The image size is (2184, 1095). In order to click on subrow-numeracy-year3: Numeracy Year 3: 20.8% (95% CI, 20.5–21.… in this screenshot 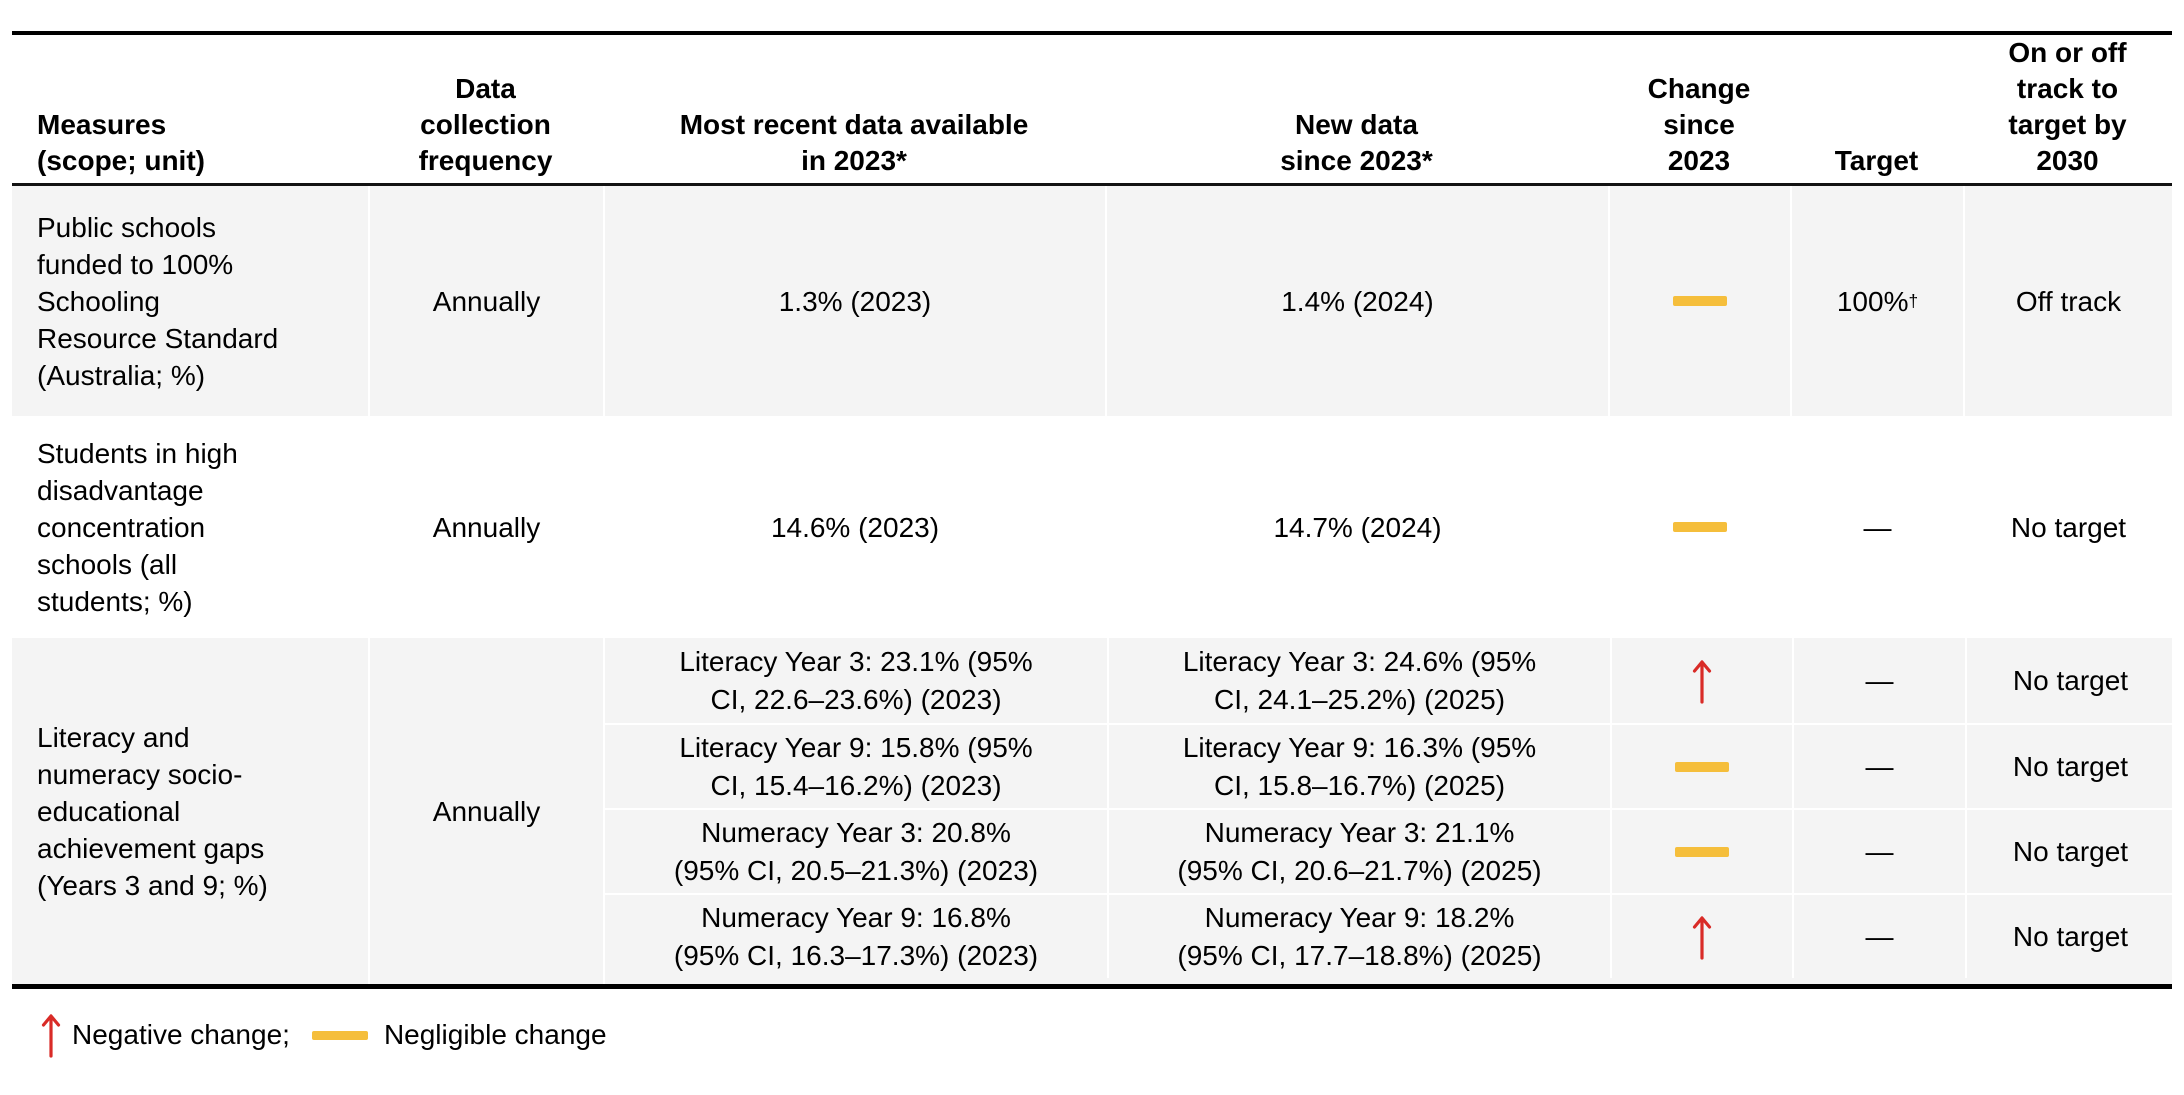, I will do `click(1388, 850)`.